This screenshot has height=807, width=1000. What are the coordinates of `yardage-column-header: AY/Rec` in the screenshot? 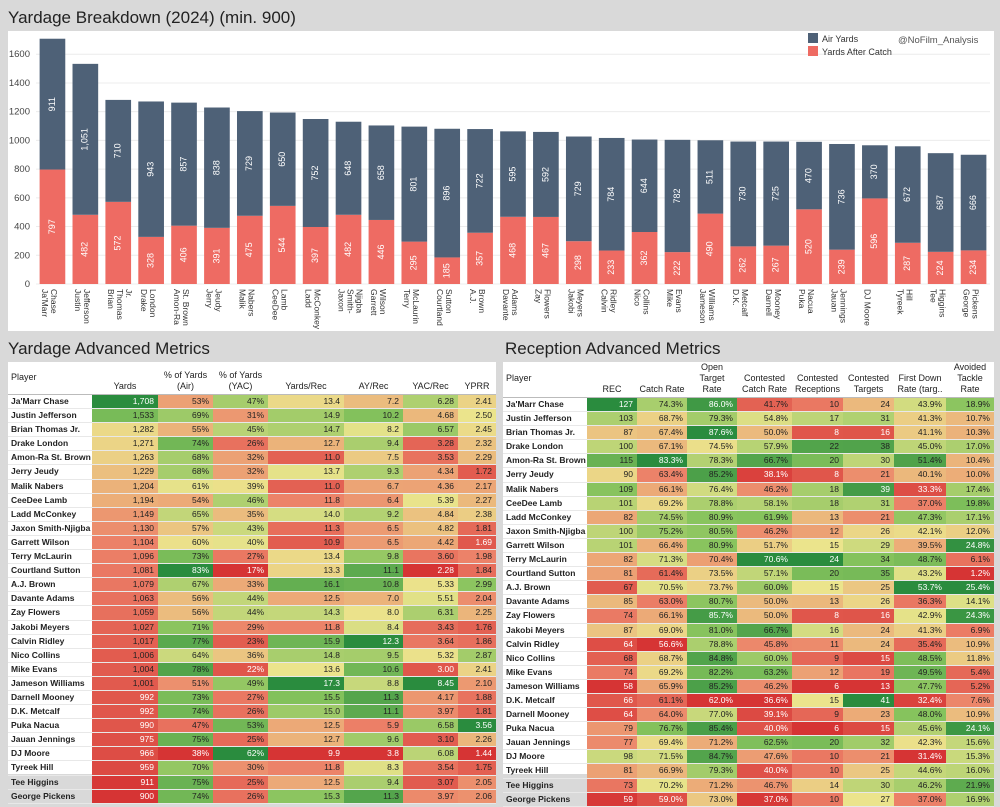 It's located at (373, 378).